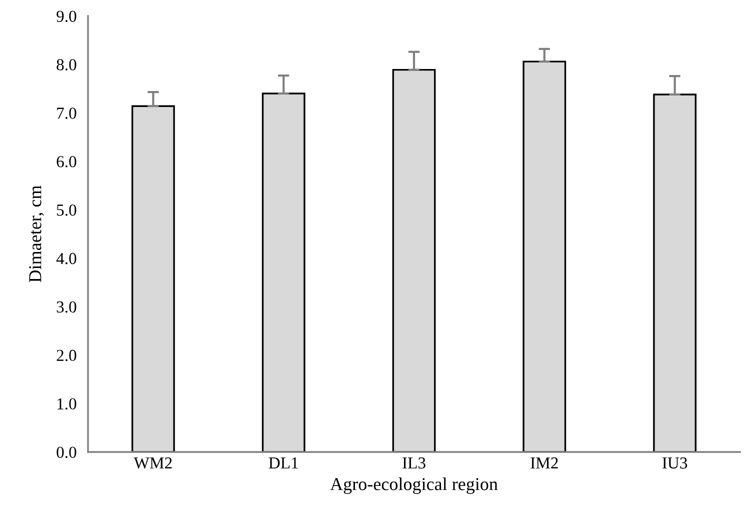 The image size is (752, 514). Describe the element at coordinates (66, 356) in the screenshot. I see `y-tick-label: 2.0` at that location.